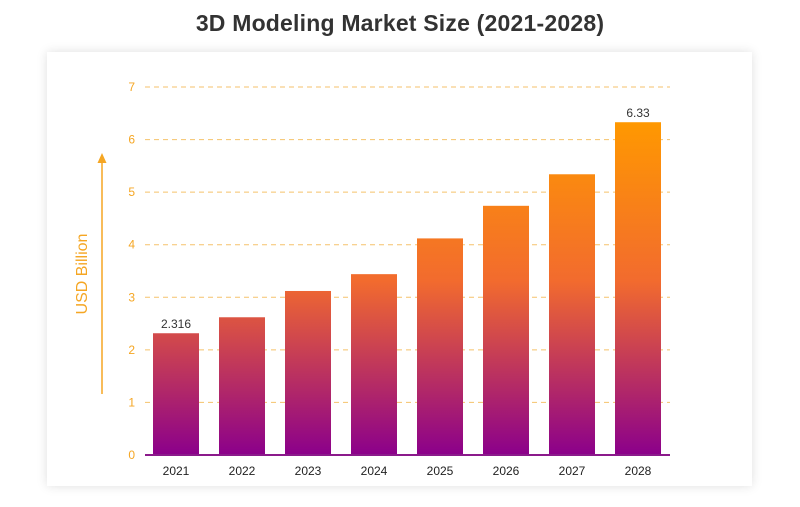 The image size is (800, 507). Describe the element at coordinates (82, 274) in the screenshot. I see `y-axis-label: USD Billion` at that location.